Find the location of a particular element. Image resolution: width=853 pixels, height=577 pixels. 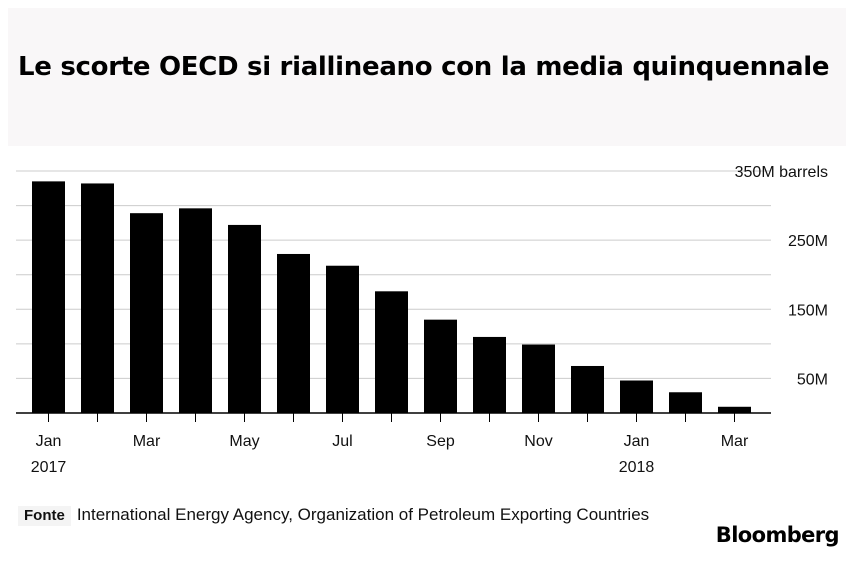

x-tick-label: May is located at coordinates (244, 441).